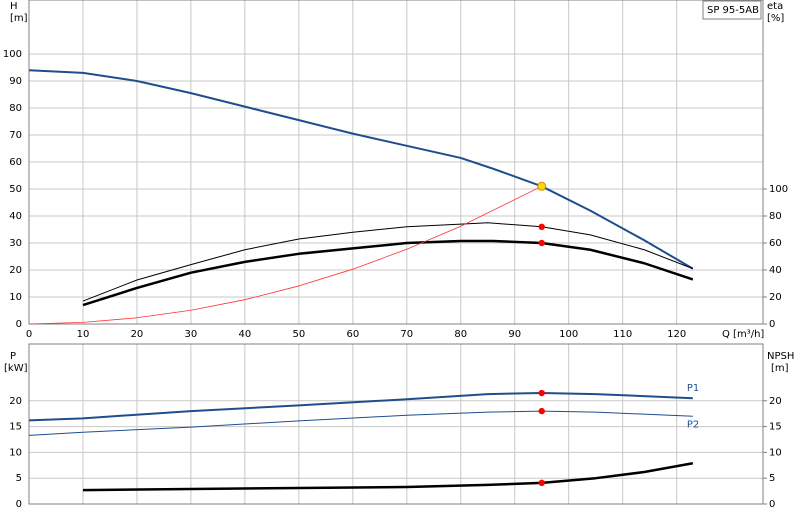 This screenshot has height=520, width=800. I want to click on y-tick-label: 15, so click(15, 427).